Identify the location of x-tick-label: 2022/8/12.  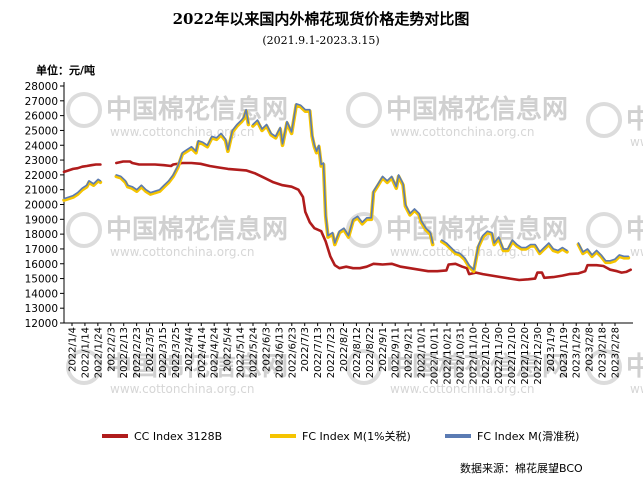
(357, 352).